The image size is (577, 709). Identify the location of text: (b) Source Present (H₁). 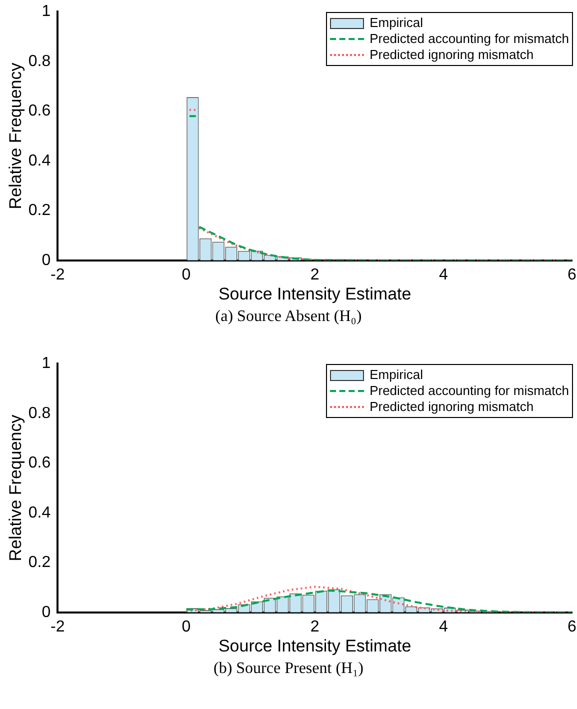
(288, 669).